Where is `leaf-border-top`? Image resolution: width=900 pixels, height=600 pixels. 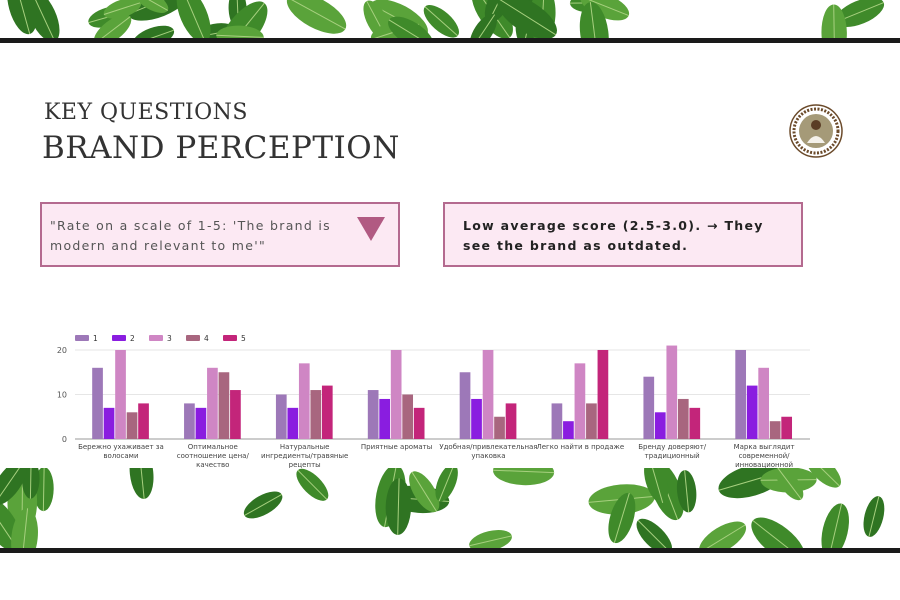 leaf-border-top is located at coordinates (450, 19).